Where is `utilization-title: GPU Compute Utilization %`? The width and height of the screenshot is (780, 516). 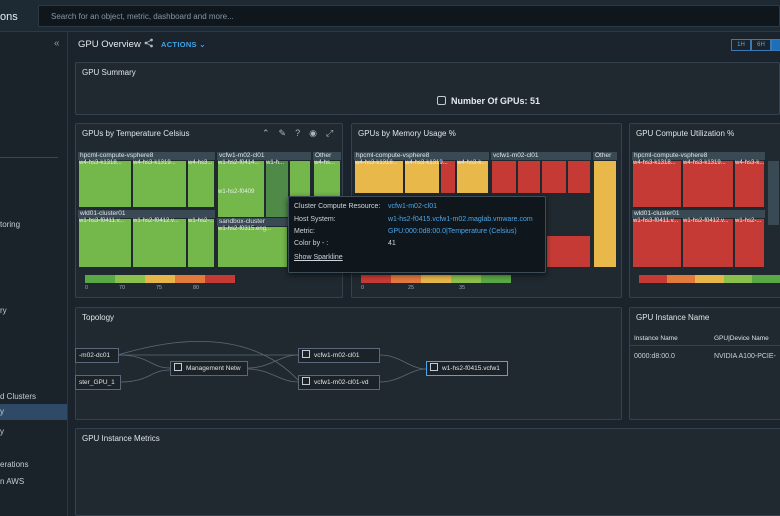
utilization-title: GPU Compute Utilization % is located at coordinates (685, 133).